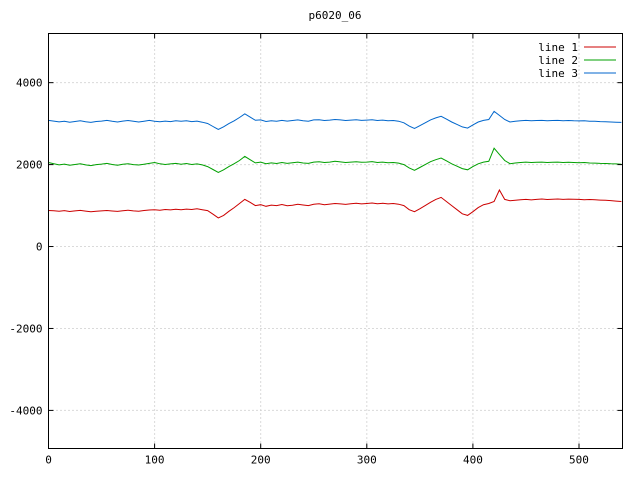  I want to click on legend-label: line 2, so click(558, 60).